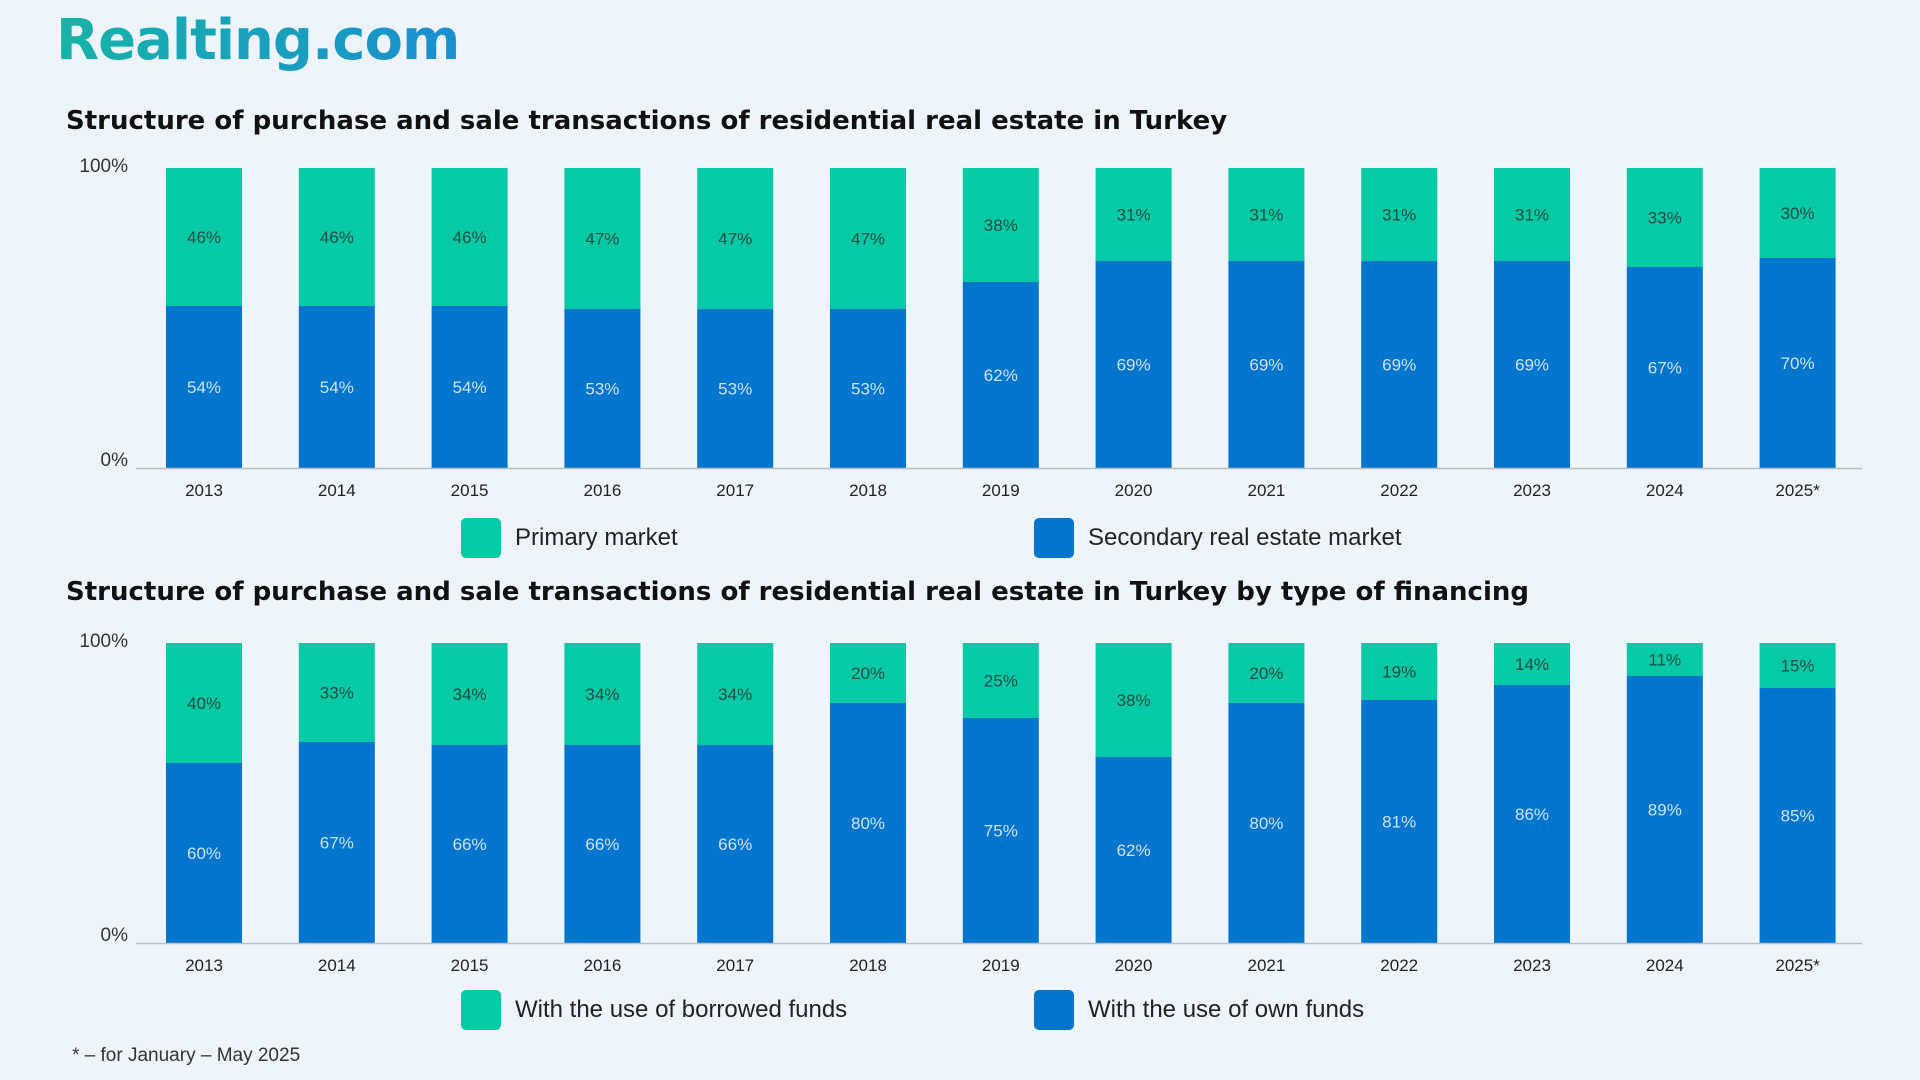  Describe the element at coordinates (1797, 965) in the screenshot. I see `x-tick-label: 2025*` at that location.